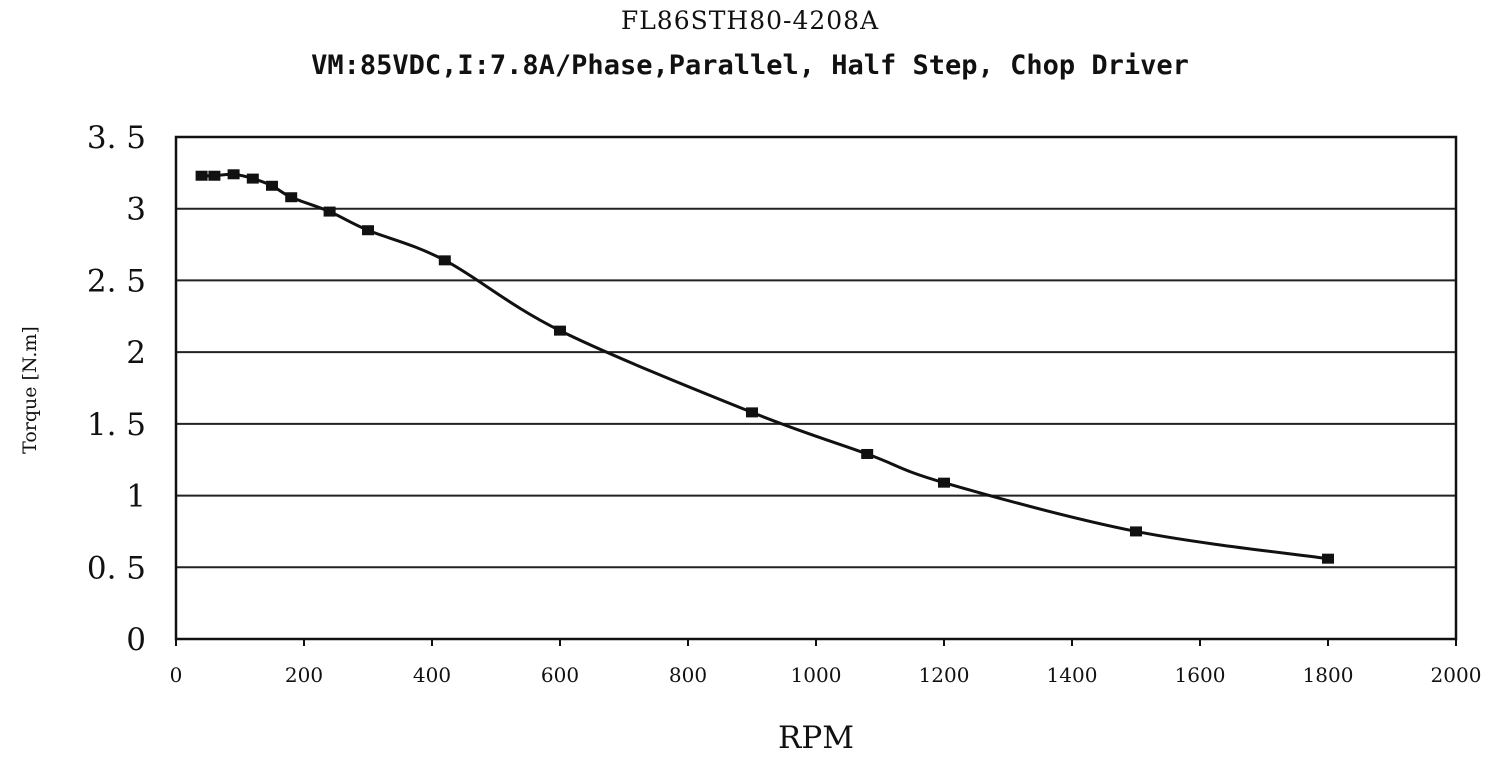  Describe the element at coordinates (136, 640) in the screenshot. I see `y-tick-label: 0` at that location.